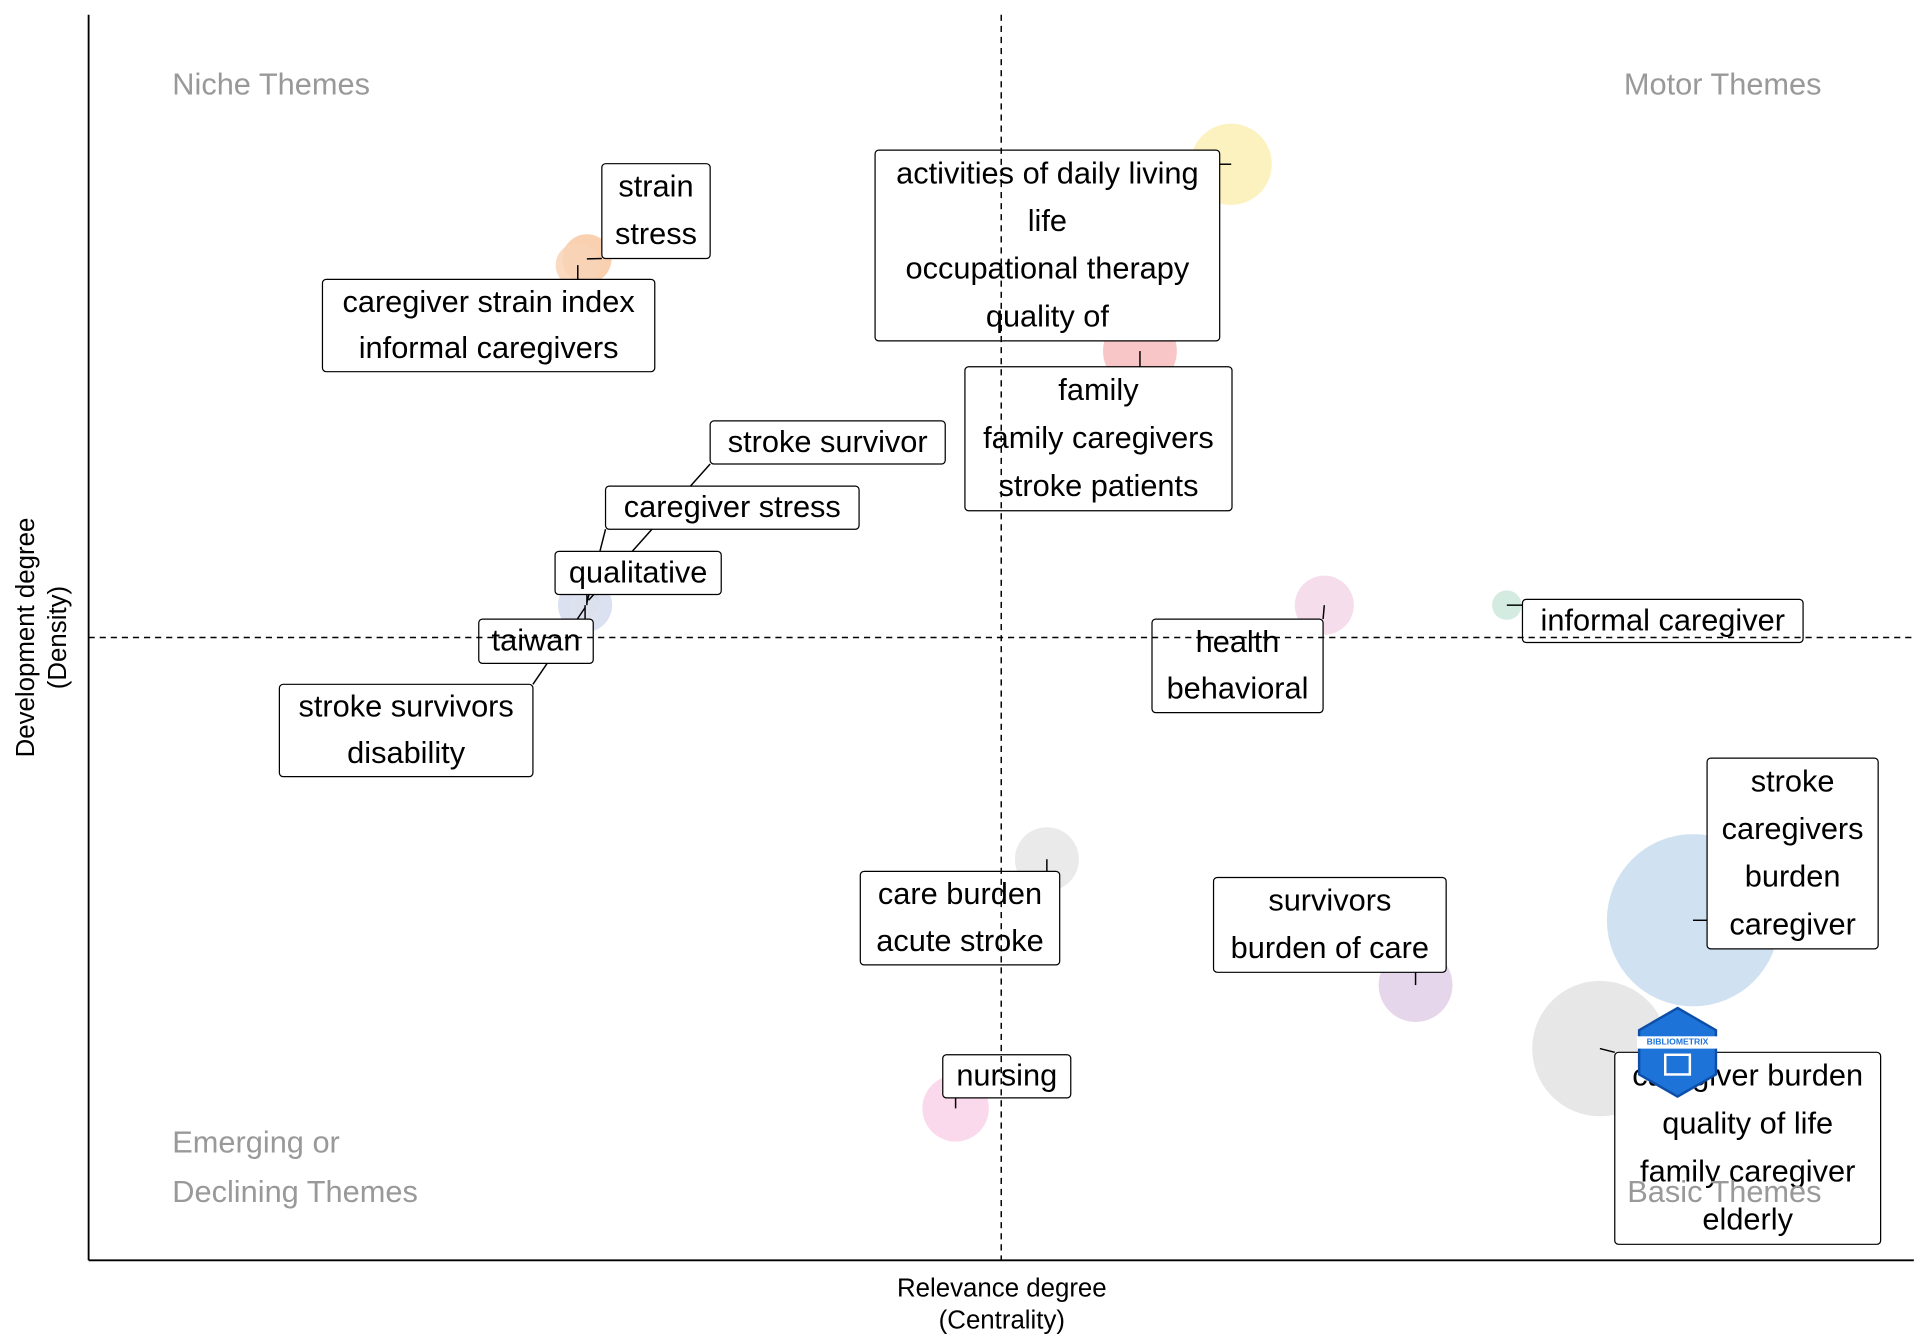 The width and height of the screenshot is (1920, 1344). What do you see at coordinates (255, 1142) in the screenshot?
I see `quadrant-label: Emerging or` at bounding box center [255, 1142].